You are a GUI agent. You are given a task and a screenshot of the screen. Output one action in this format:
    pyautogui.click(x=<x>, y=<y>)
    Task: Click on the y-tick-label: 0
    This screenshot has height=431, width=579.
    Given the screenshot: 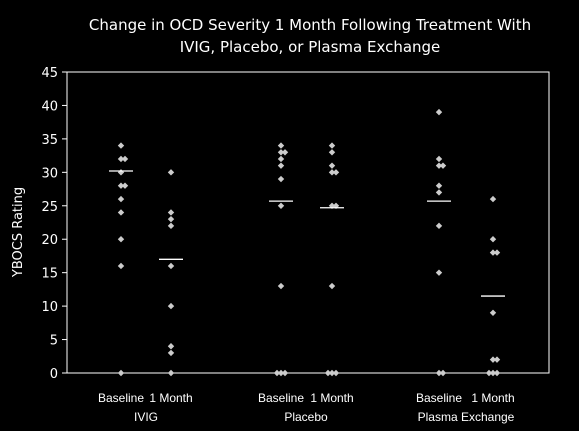 What is the action you would take?
    pyautogui.click(x=54, y=374)
    